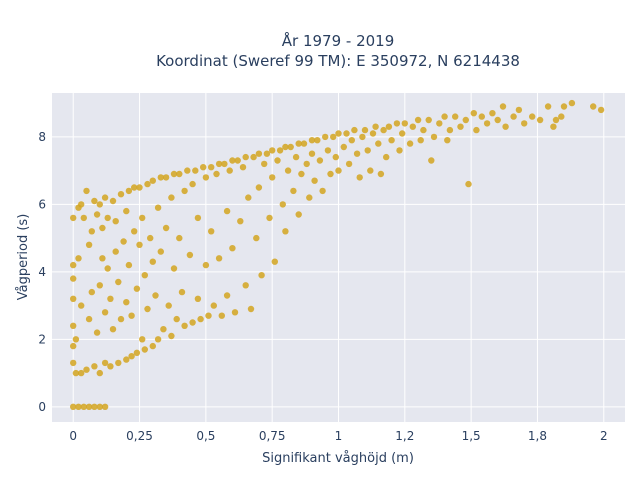 The height and width of the screenshot is (484, 640). I want to click on y-tick-label: 4, so click(42, 272).